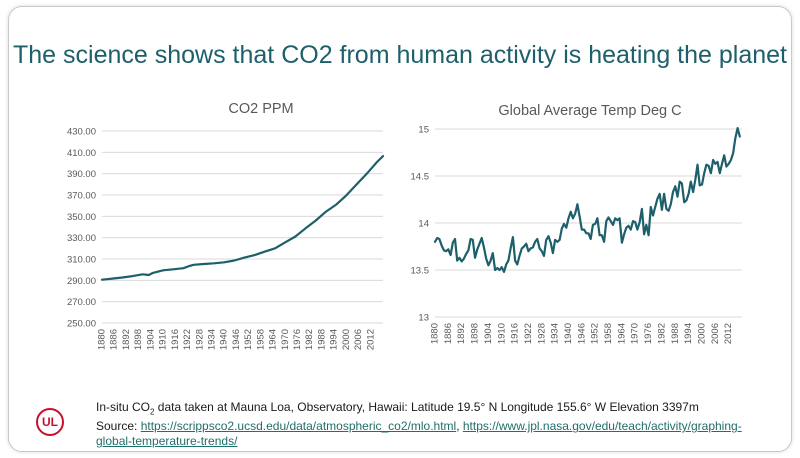 The width and height of the screenshot is (800, 458). Describe the element at coordinates (555, 333) in the screenshot. I see `temp-xtick-label: 1934` at that location.